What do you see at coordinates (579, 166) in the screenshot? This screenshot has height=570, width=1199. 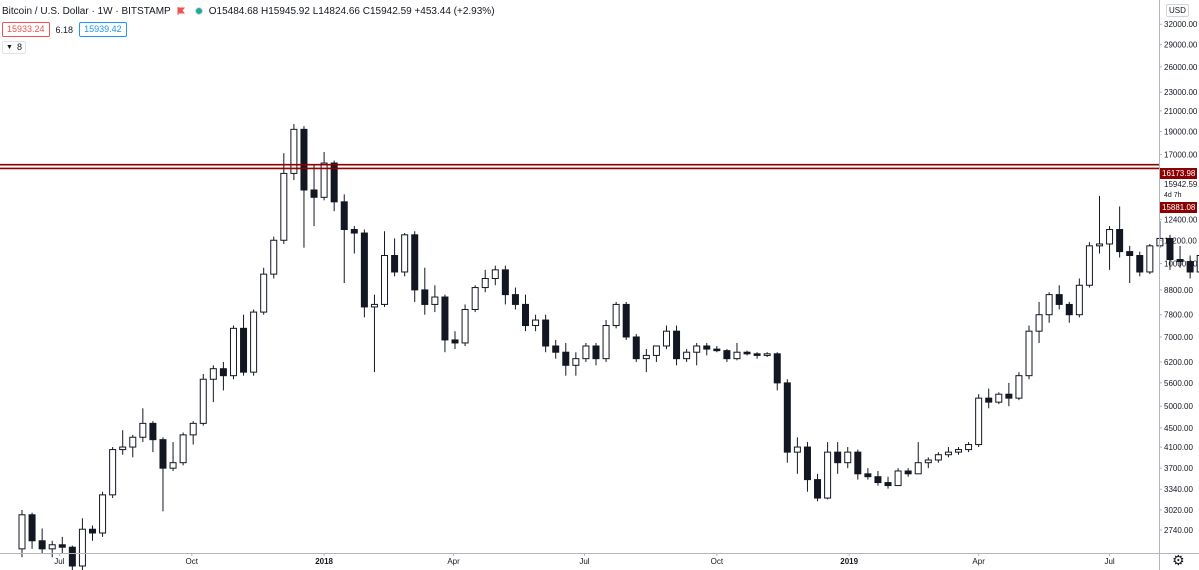 I see `horizontal-lines-group` at bounding box center [579, 166].